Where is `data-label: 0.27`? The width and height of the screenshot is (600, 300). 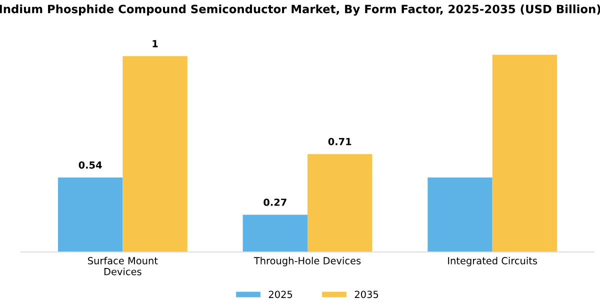
data-label: 0.27 is located at coordinates (275, 202).